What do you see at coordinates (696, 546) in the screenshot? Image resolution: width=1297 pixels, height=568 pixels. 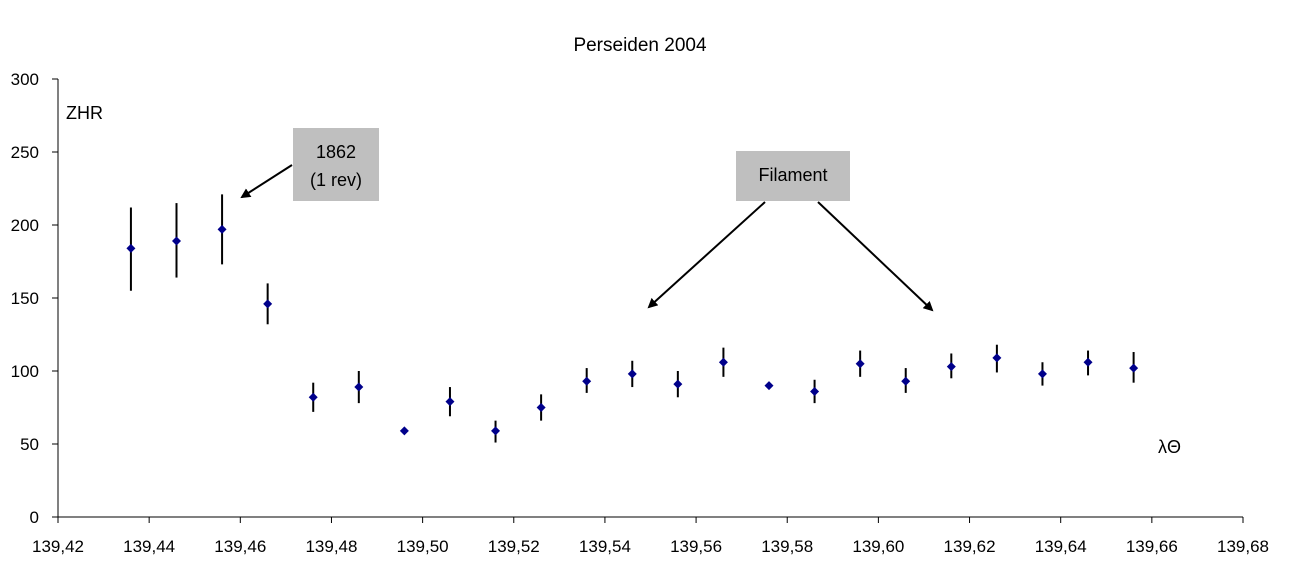 I see `x-tick-label: 139,56` at bounding box center [696, 546].